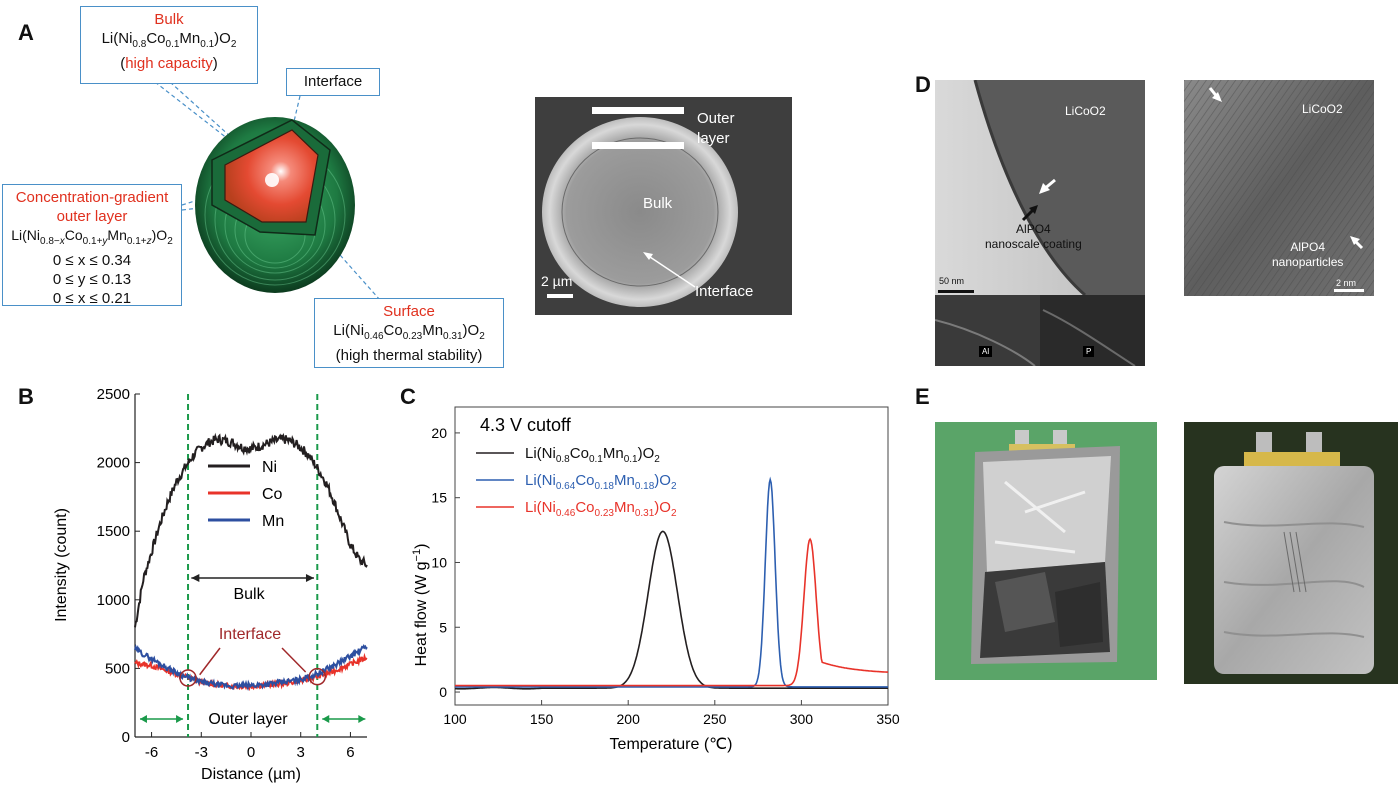 Image resolution: width=1400 pixels, height=786 pixels. Describe the element at coordinates (26, 32) in the screenshot. I see `panel-label-a: A` at that location.